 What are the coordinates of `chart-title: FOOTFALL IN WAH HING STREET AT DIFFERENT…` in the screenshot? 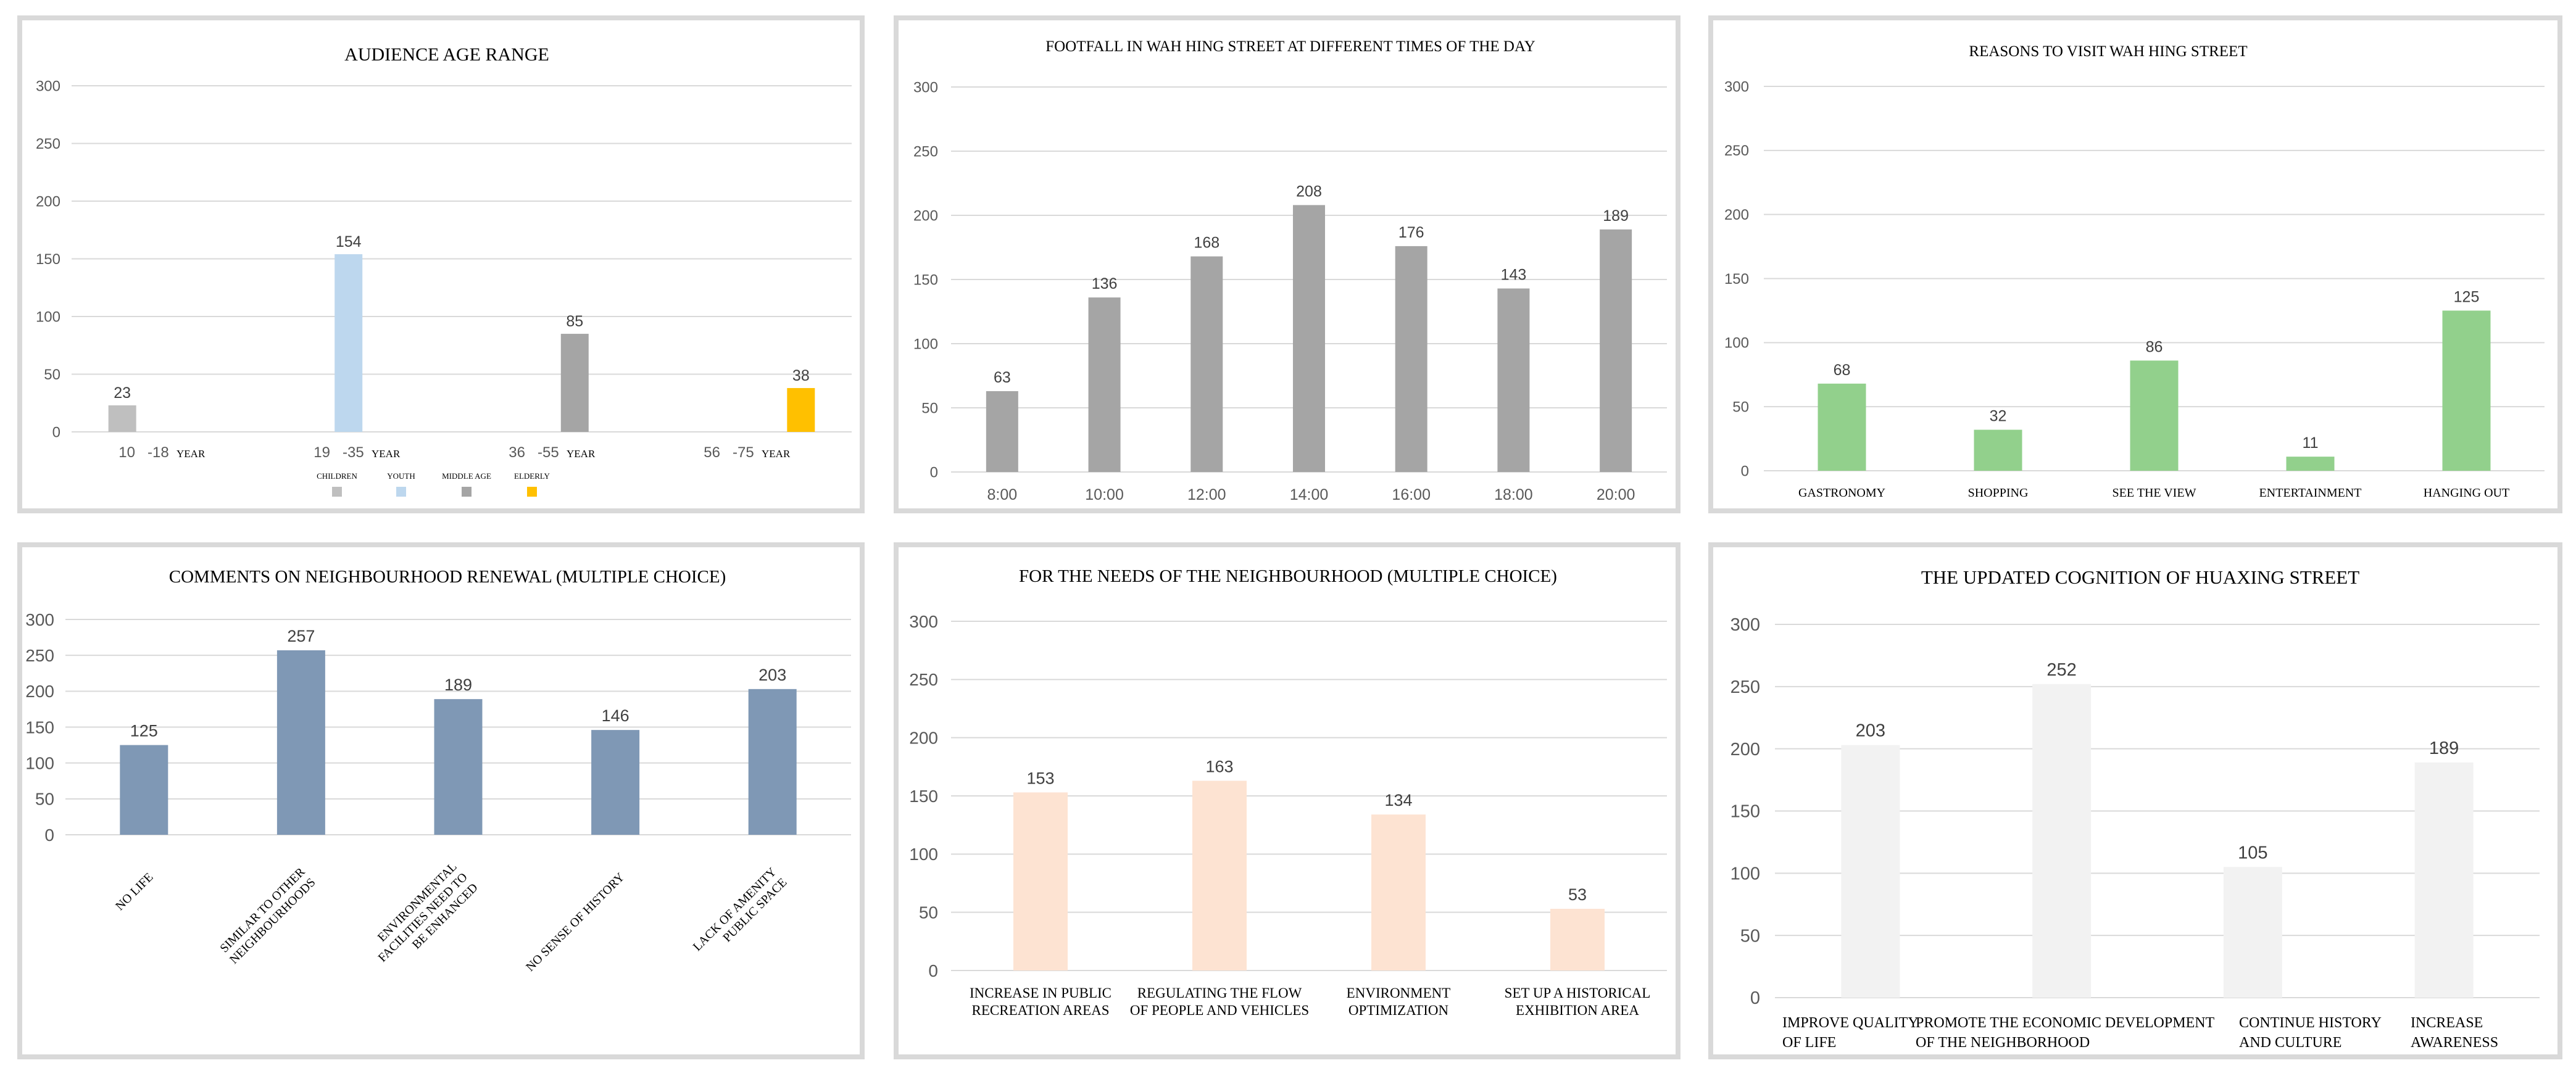 It's located at (1290, 46).